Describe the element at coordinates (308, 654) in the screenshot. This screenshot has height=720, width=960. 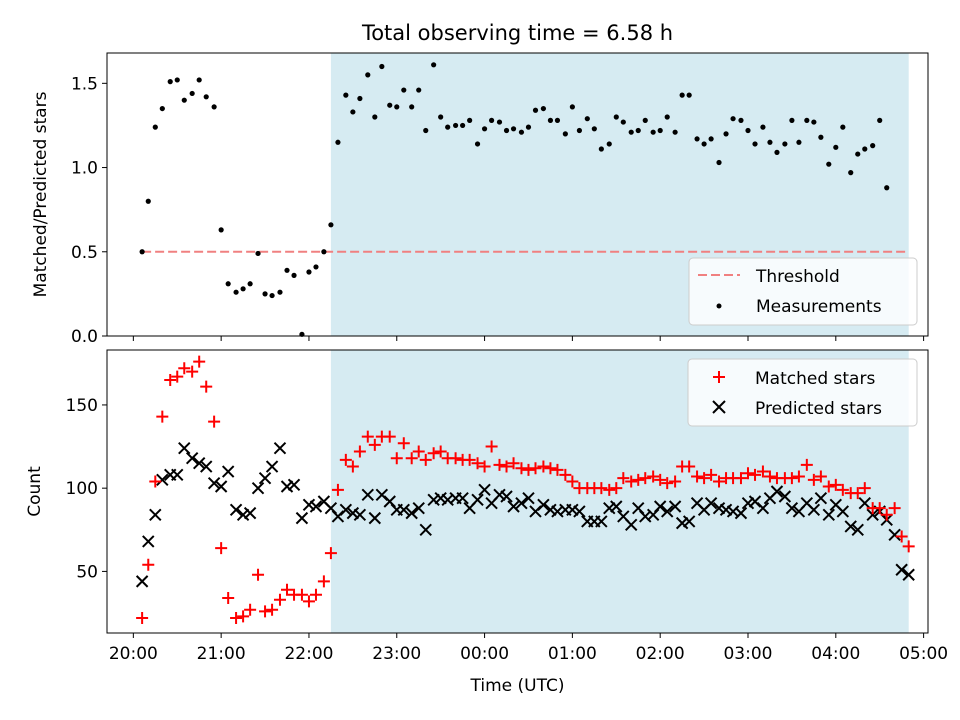
I see `x-tick-label: 22:00` at that location.